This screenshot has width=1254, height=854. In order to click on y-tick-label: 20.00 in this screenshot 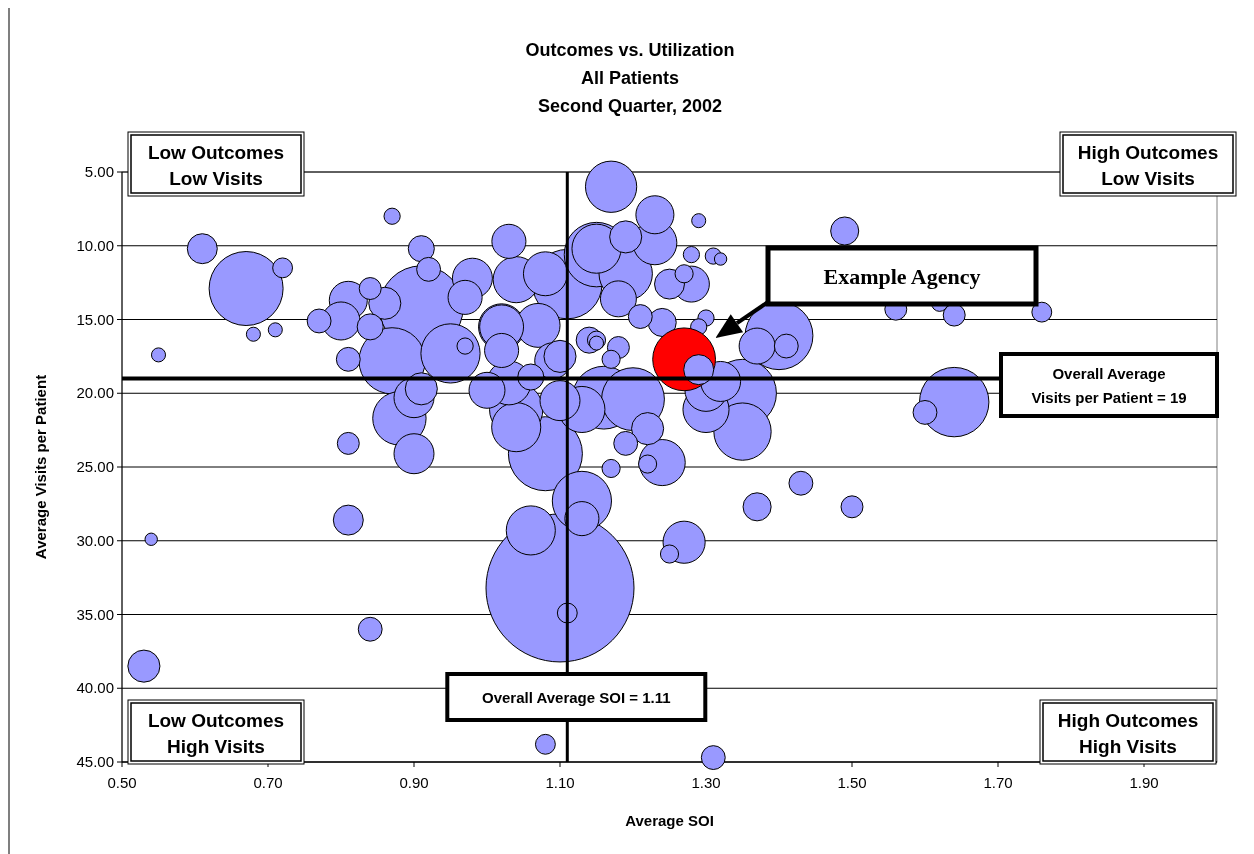, I will do `click(95, 393)`.